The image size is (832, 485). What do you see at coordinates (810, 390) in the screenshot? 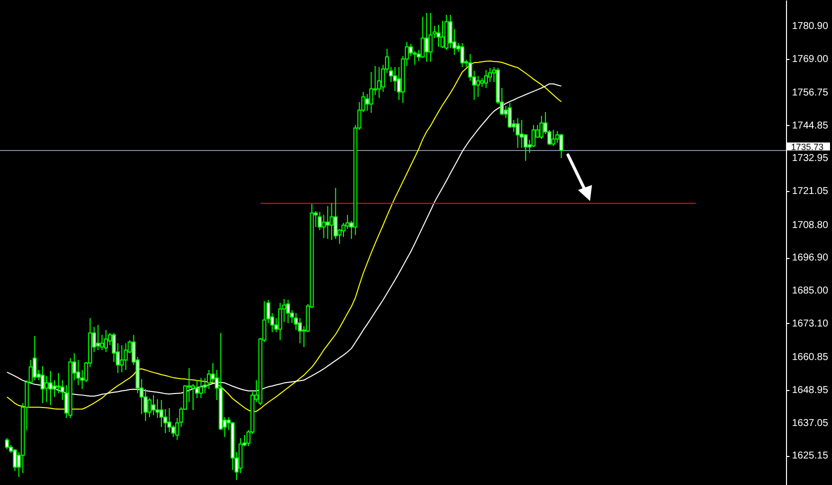
I see `y-tick-label: 1648.95` at bounding box center [810, 390].